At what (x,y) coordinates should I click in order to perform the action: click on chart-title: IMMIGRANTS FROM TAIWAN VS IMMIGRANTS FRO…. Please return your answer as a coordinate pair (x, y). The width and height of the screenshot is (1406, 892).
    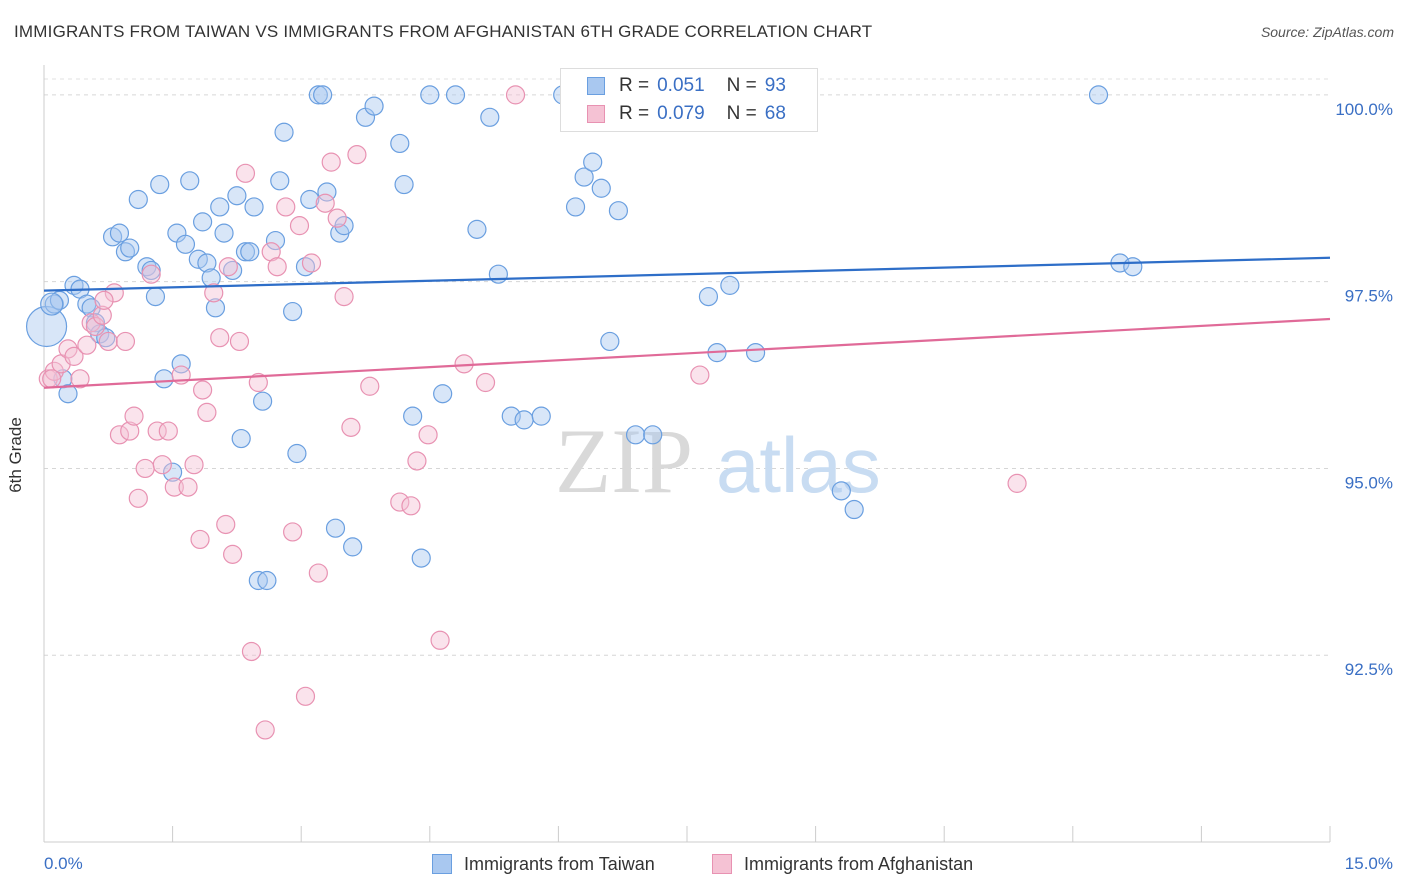
    Looking at the image, I should click on (443, 31).